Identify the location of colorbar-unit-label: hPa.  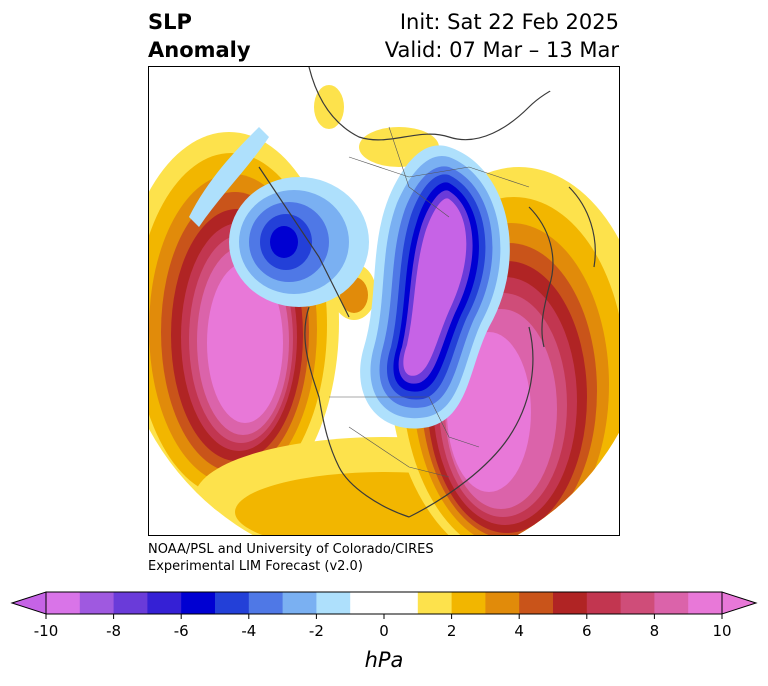
(384, 660).